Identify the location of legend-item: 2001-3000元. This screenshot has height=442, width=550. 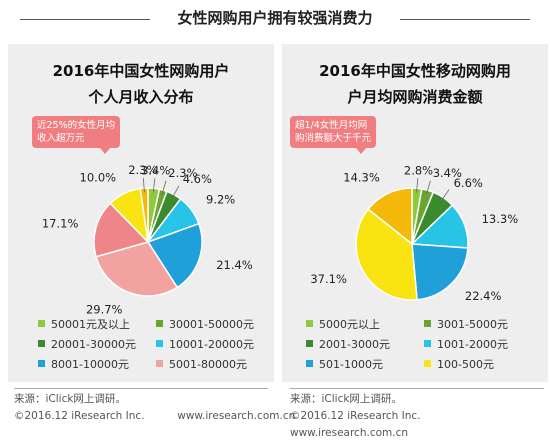
(348, 344).